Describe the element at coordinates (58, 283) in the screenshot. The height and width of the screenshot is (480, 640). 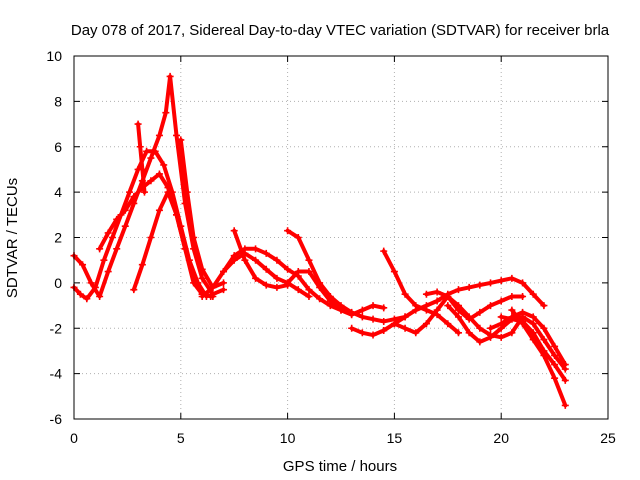
I see `y-tick-label: 0` at that location.